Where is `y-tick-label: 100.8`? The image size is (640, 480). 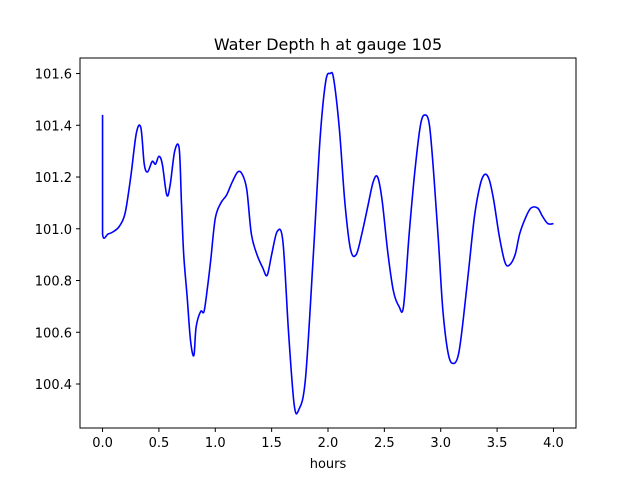 y-tick-label: 100.8 is located at coordinates (53, 282).